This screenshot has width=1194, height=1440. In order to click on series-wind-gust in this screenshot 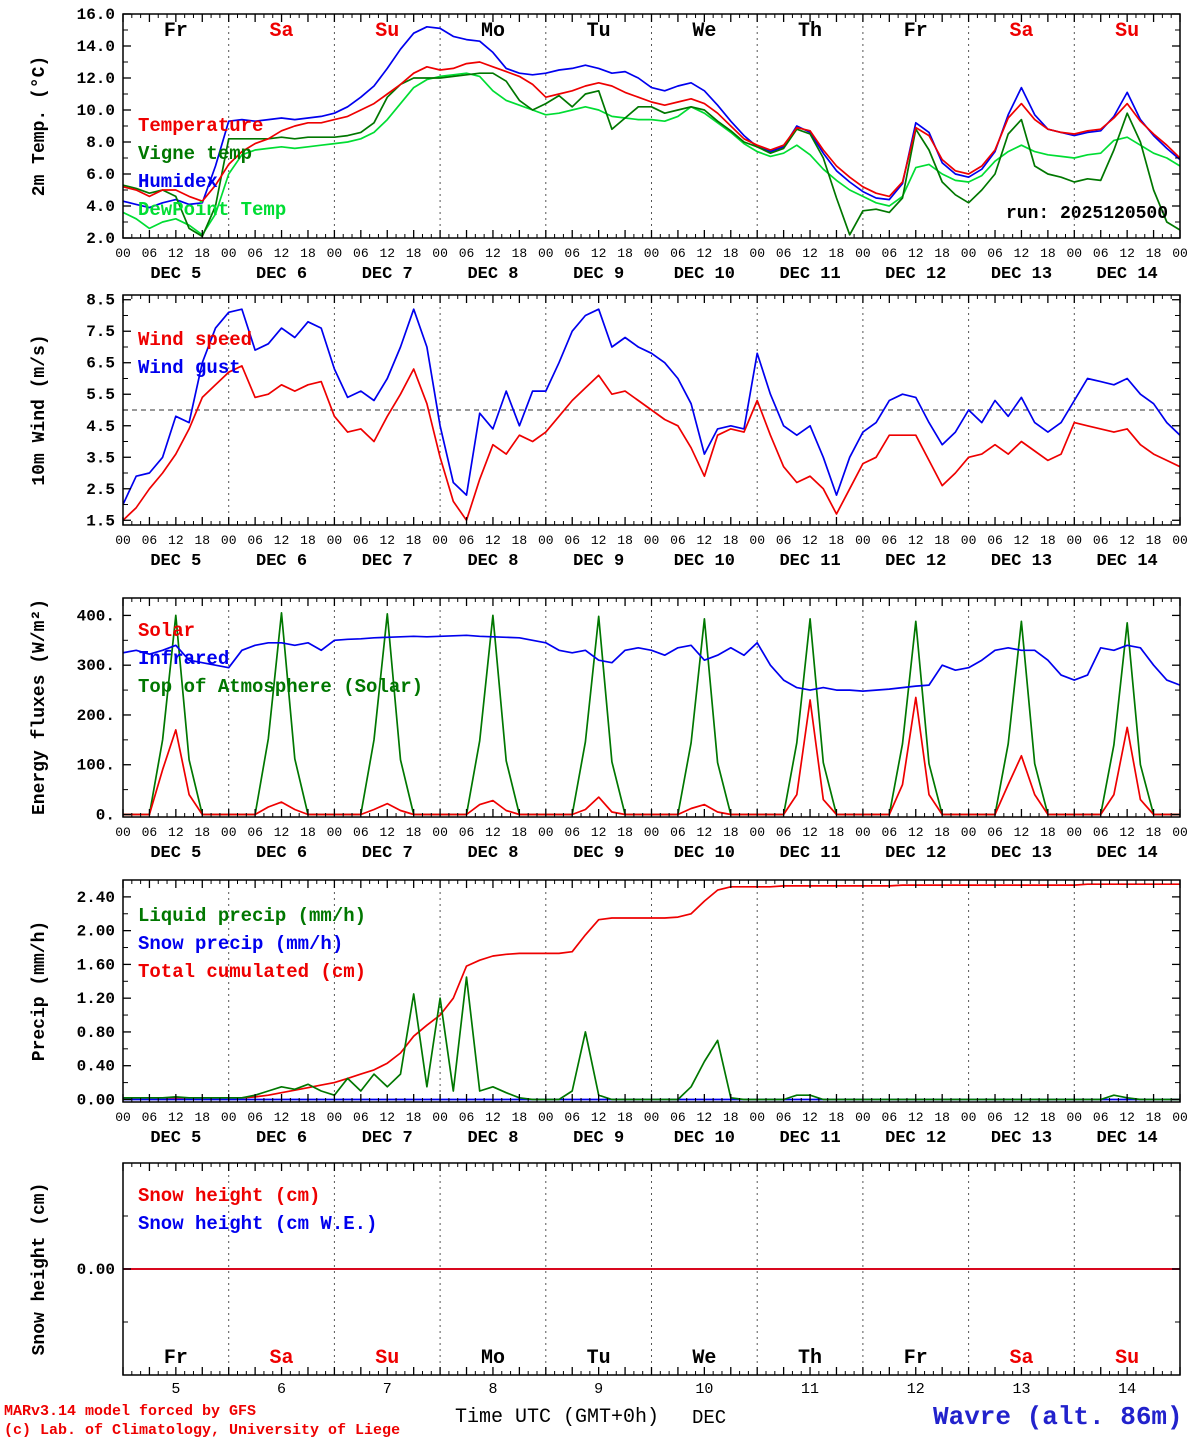, I will do `click(651, 406)`.